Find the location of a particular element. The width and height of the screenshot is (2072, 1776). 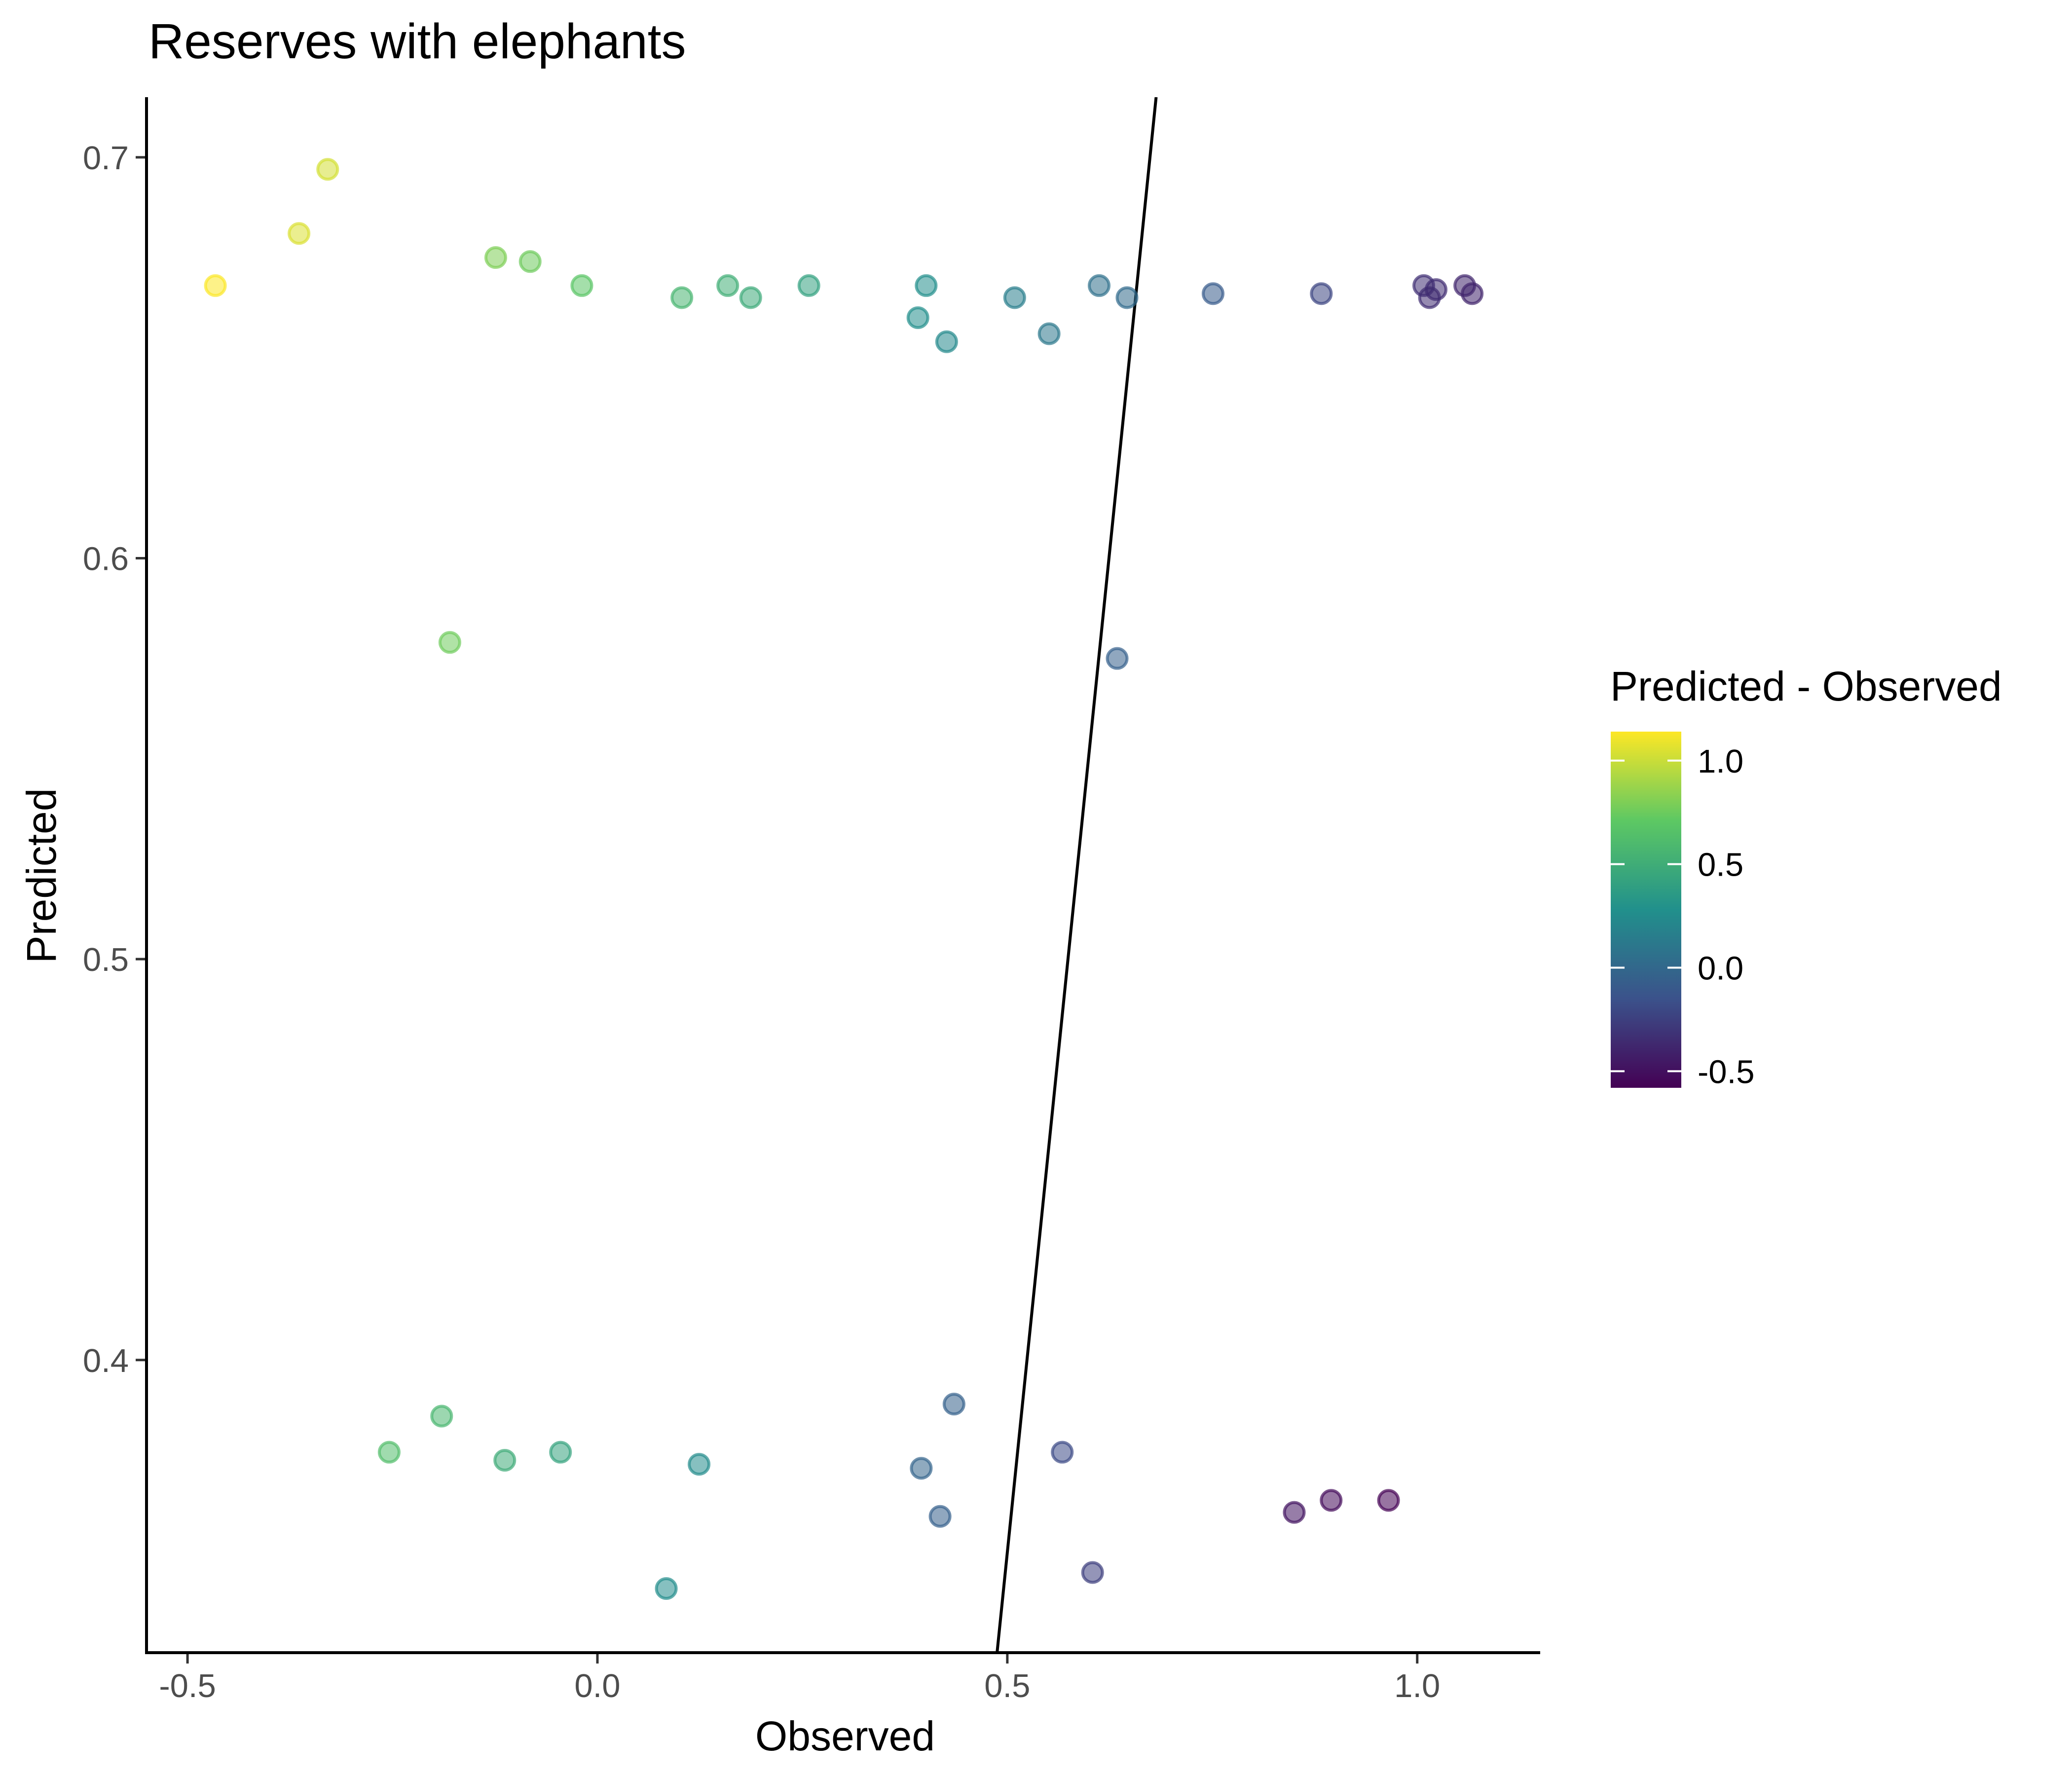

y-axis-ticks: 0.4 0.5 0.6 0.7 is located at coordinates (114, 759).